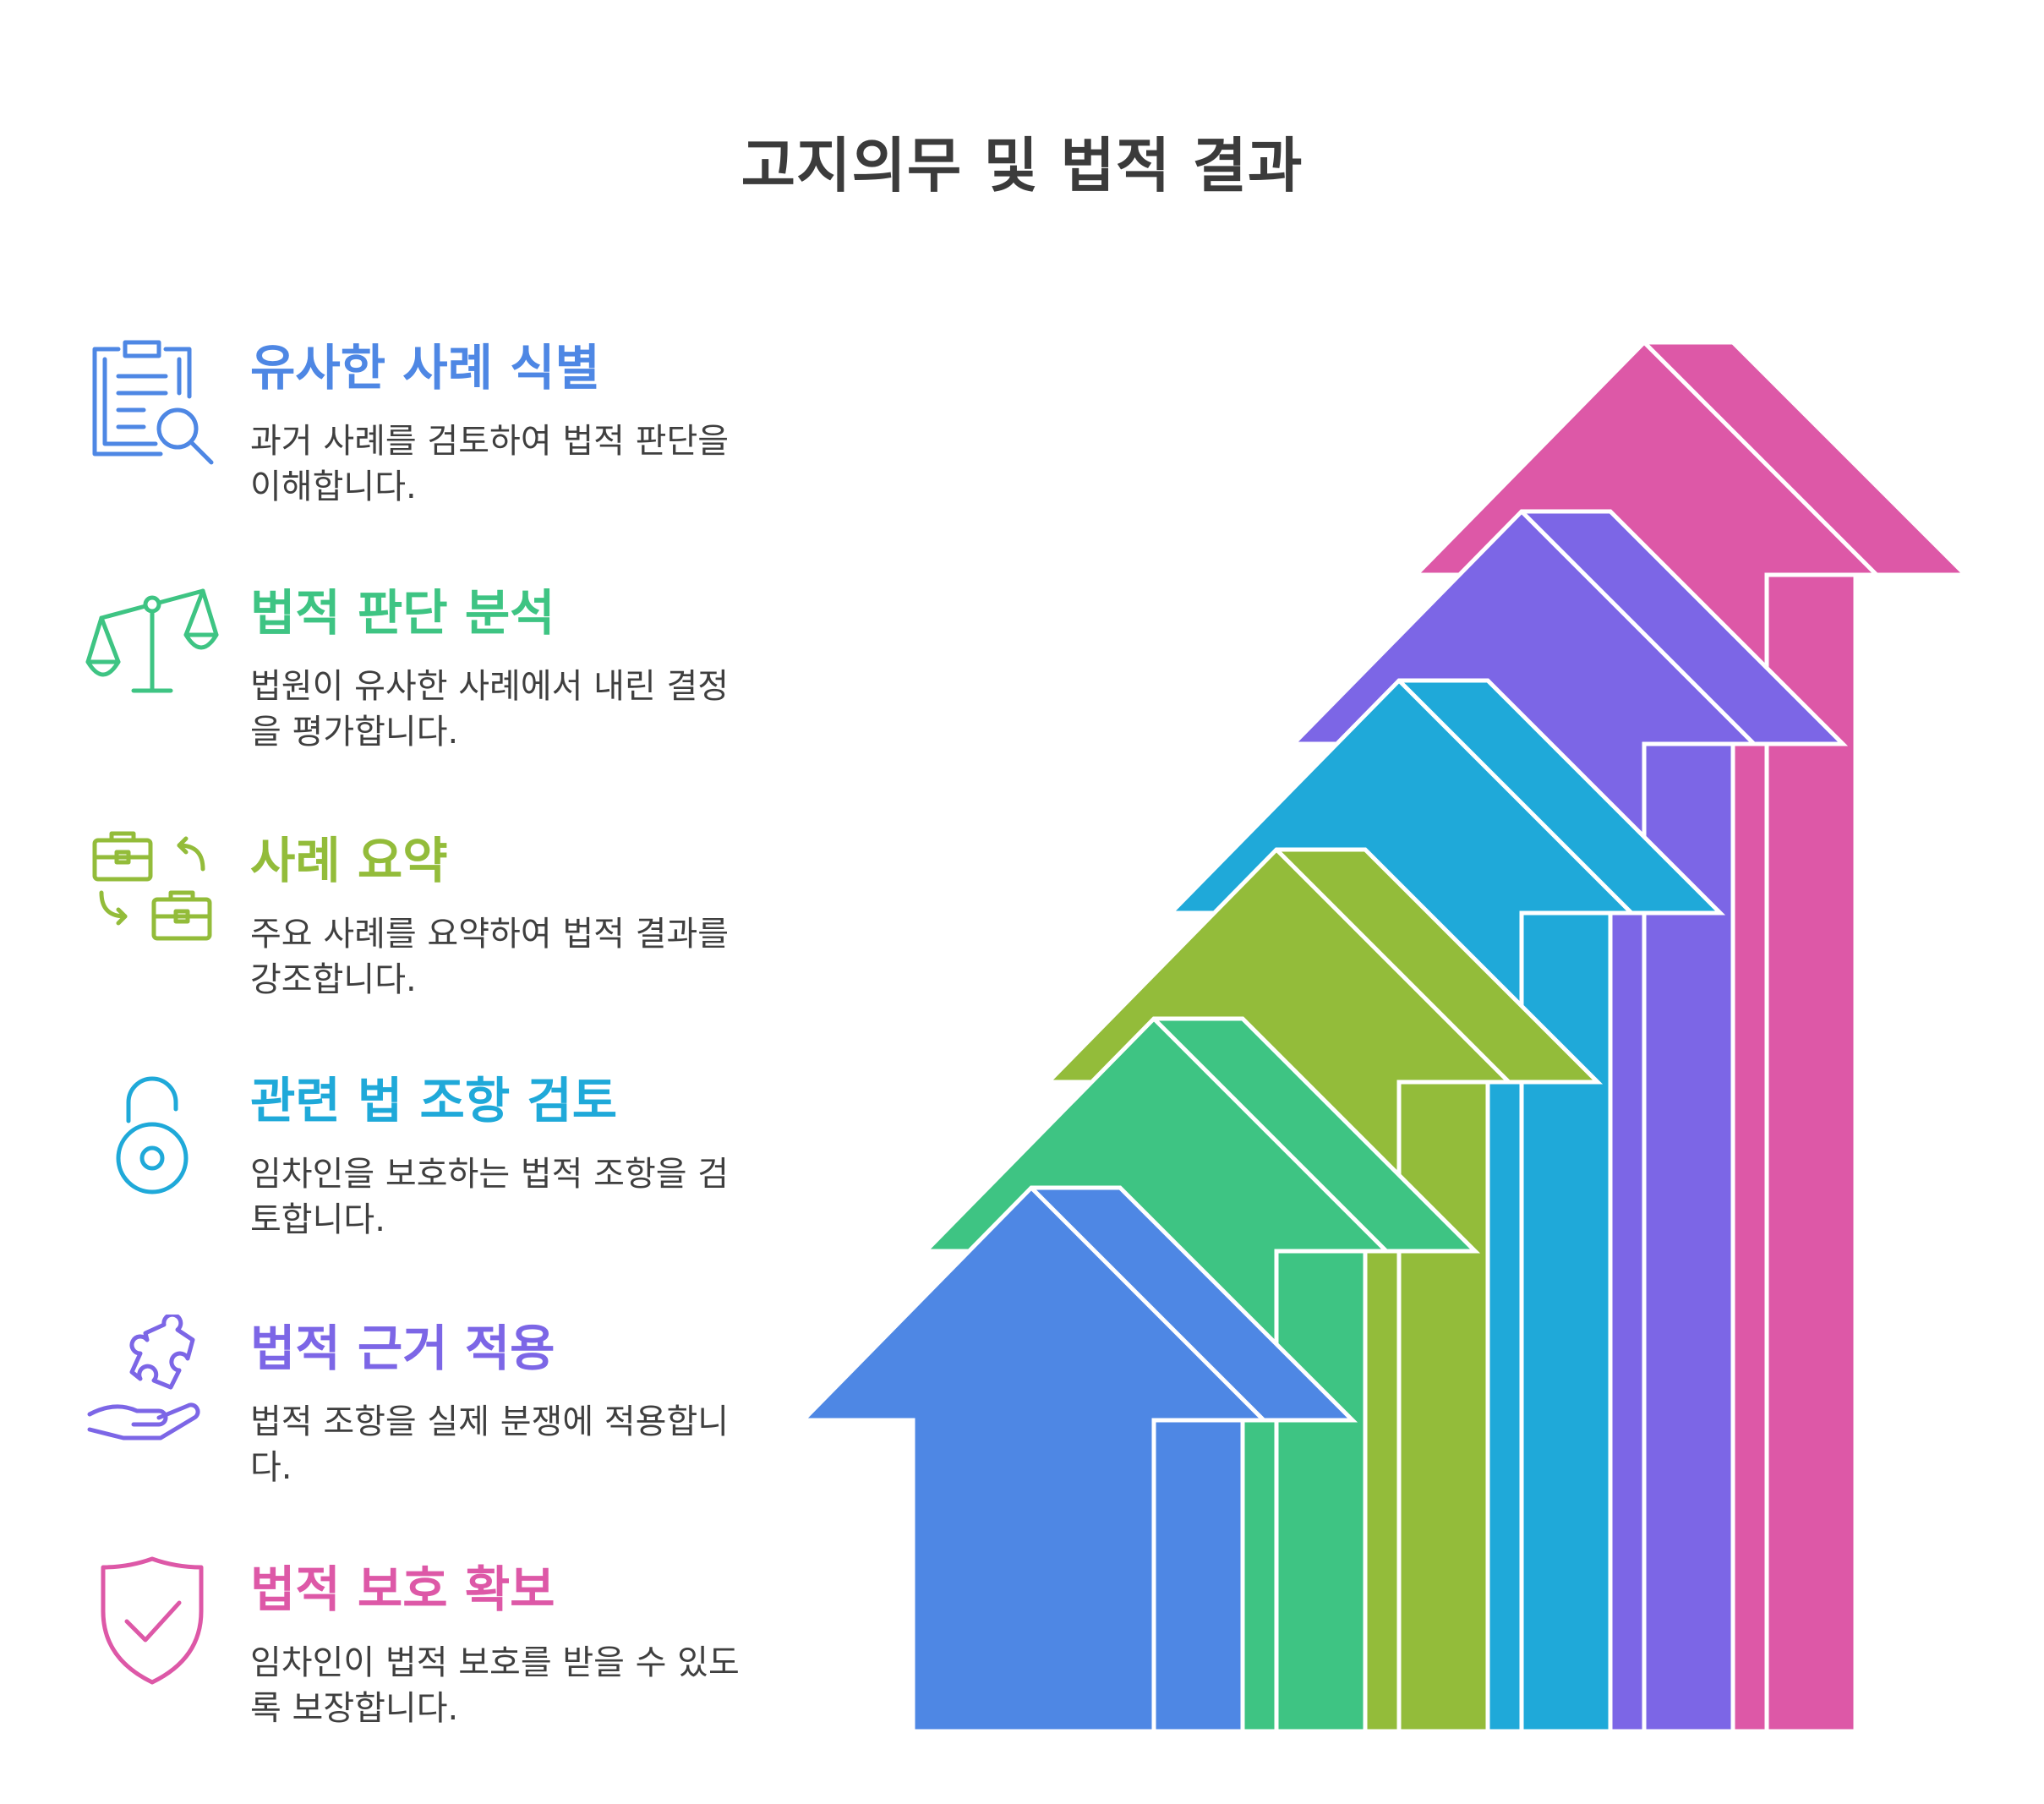 The height and width of the screenshot is (1804, 2044). I want to click on arrow-analyze-judgments-fold-line, so click(1272, 1374).